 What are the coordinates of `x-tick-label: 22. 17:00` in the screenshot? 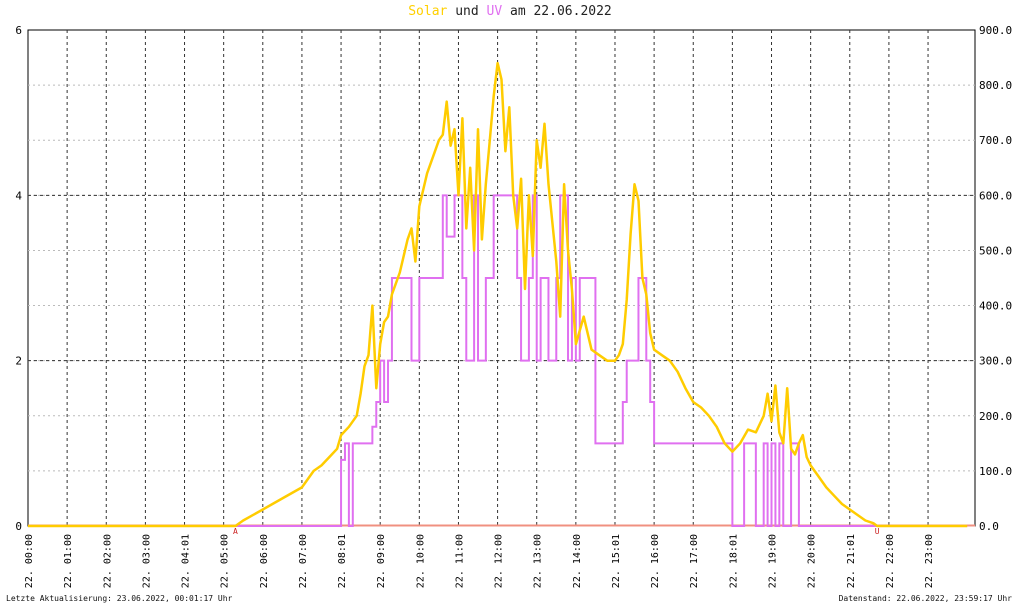 It's located at (694, 561).